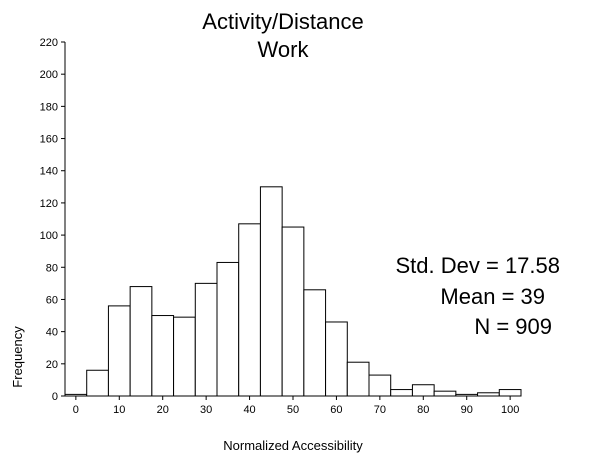 This screenshot has width=592, height=462. What do you see at coordinates (49, 204) in the screenshot?
I see `y-tick-label-120: 120` at bounding box center [49, 204].